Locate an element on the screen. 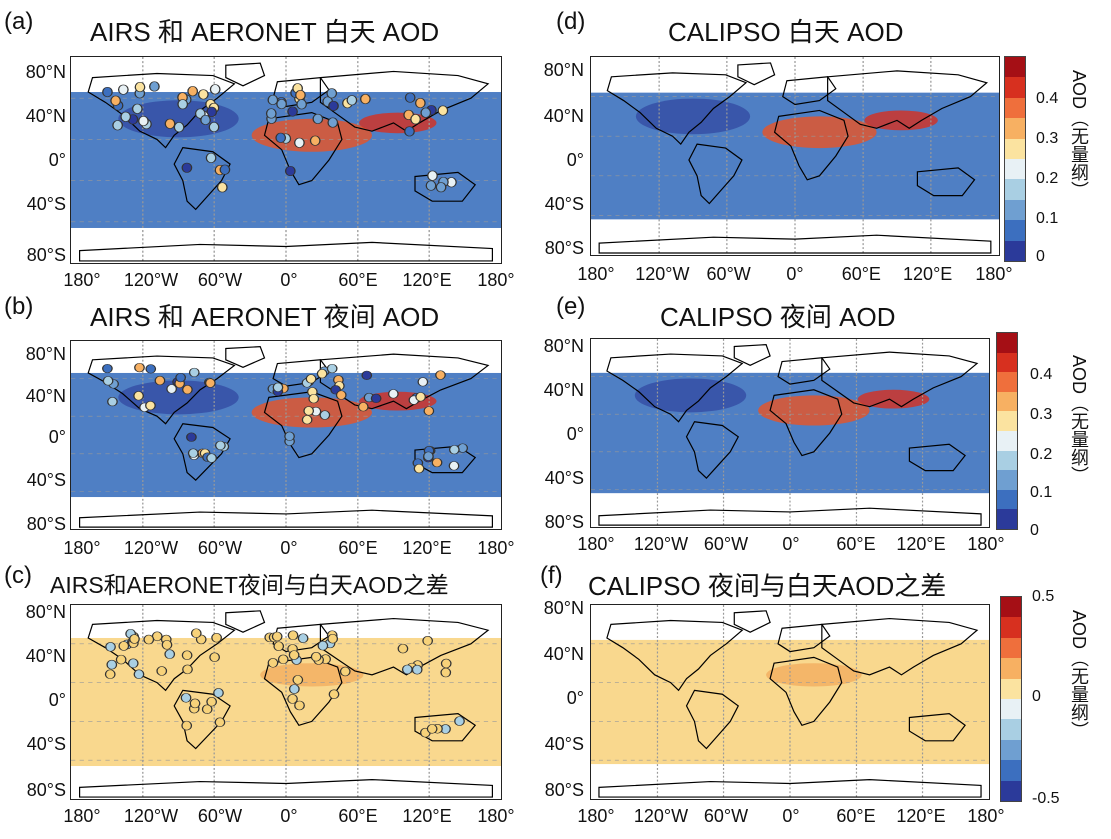 The image size is (1111, 839). panel-letter: (d) is located at coordinates (571, 21).